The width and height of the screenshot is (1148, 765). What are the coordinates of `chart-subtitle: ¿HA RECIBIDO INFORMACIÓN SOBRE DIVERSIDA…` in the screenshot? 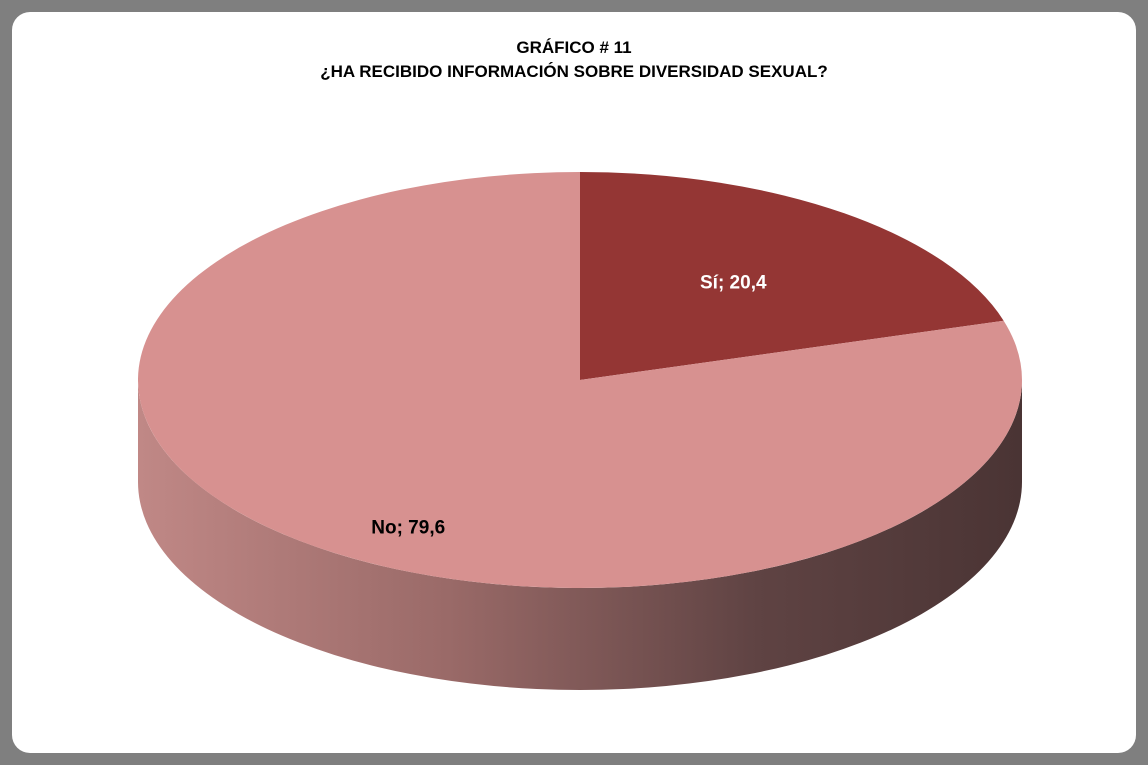 It's located at (574, 71).